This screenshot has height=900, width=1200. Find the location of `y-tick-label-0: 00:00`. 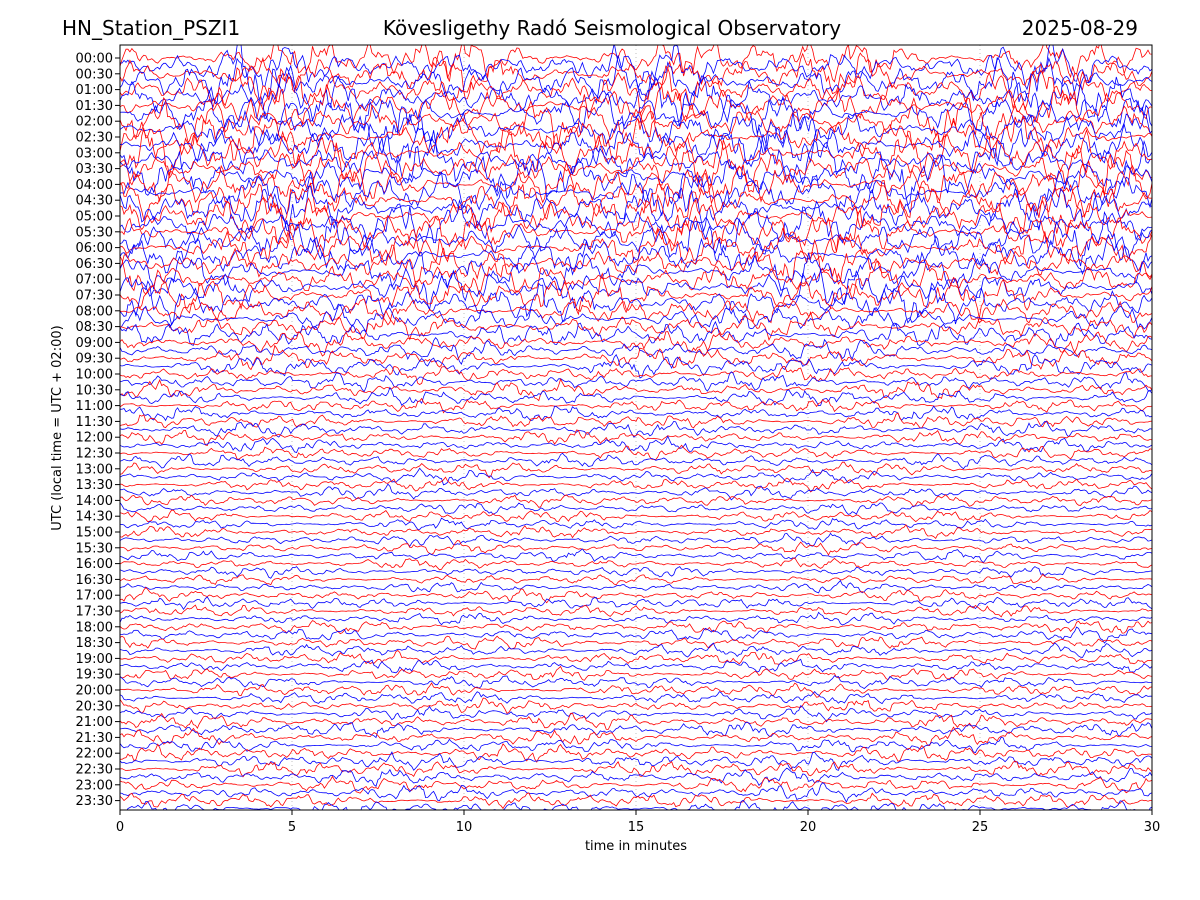

y-tick-label-0: 00:00 is located at coordinates (94, 59).